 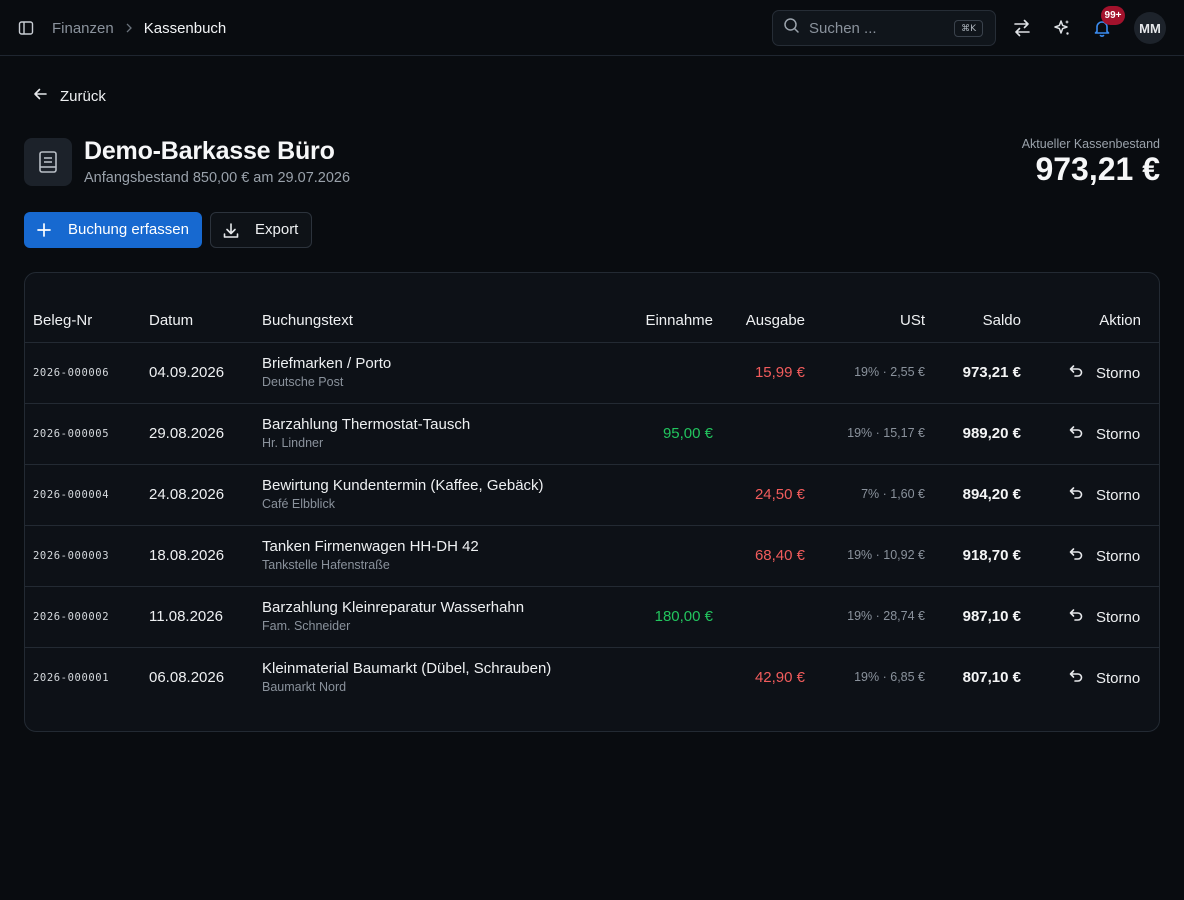 I want to click on back-label: Zurück, so click(x=83, y=96).